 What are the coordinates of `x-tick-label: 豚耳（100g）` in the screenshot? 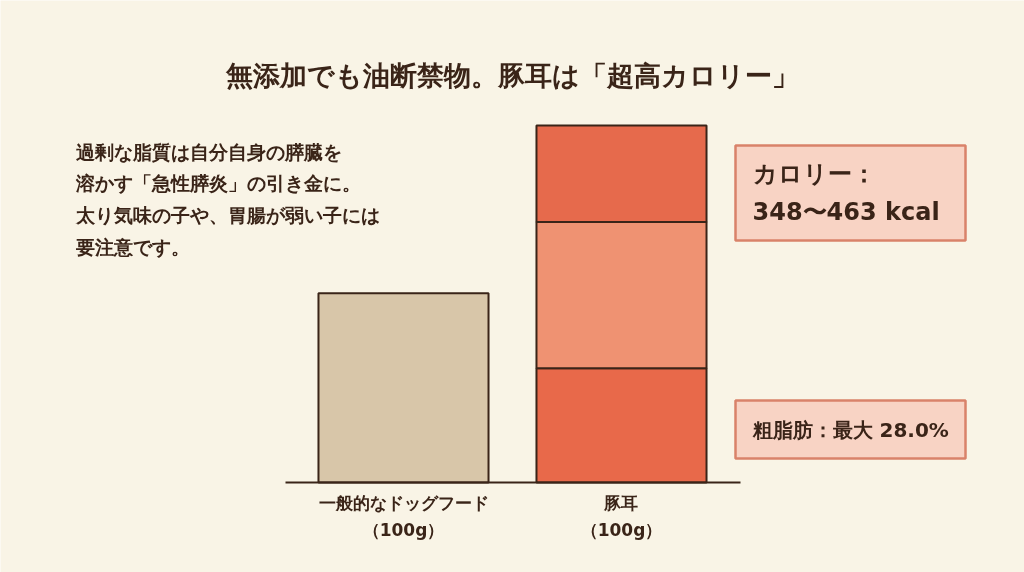 It's located at (621, 516).